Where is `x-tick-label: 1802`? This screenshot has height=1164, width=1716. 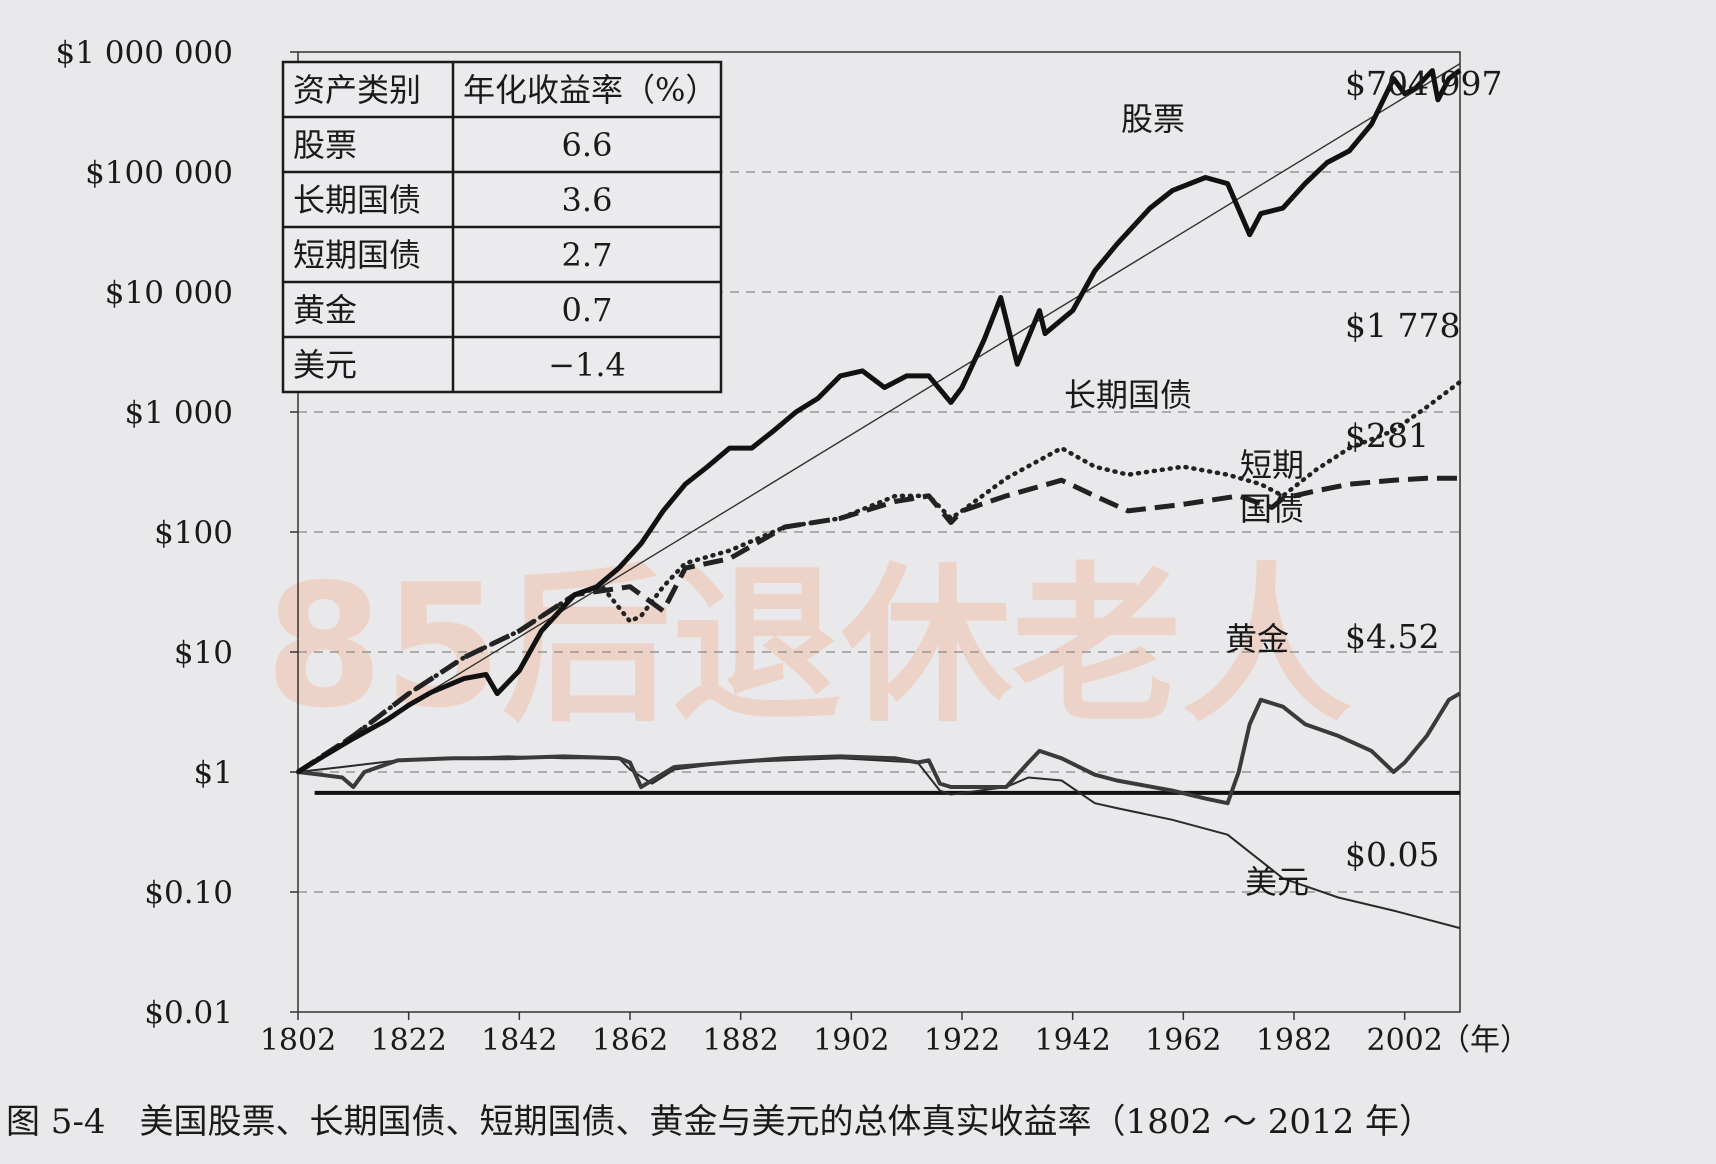 x-tick-label: 1802 is located at coordinates (298, 1040).